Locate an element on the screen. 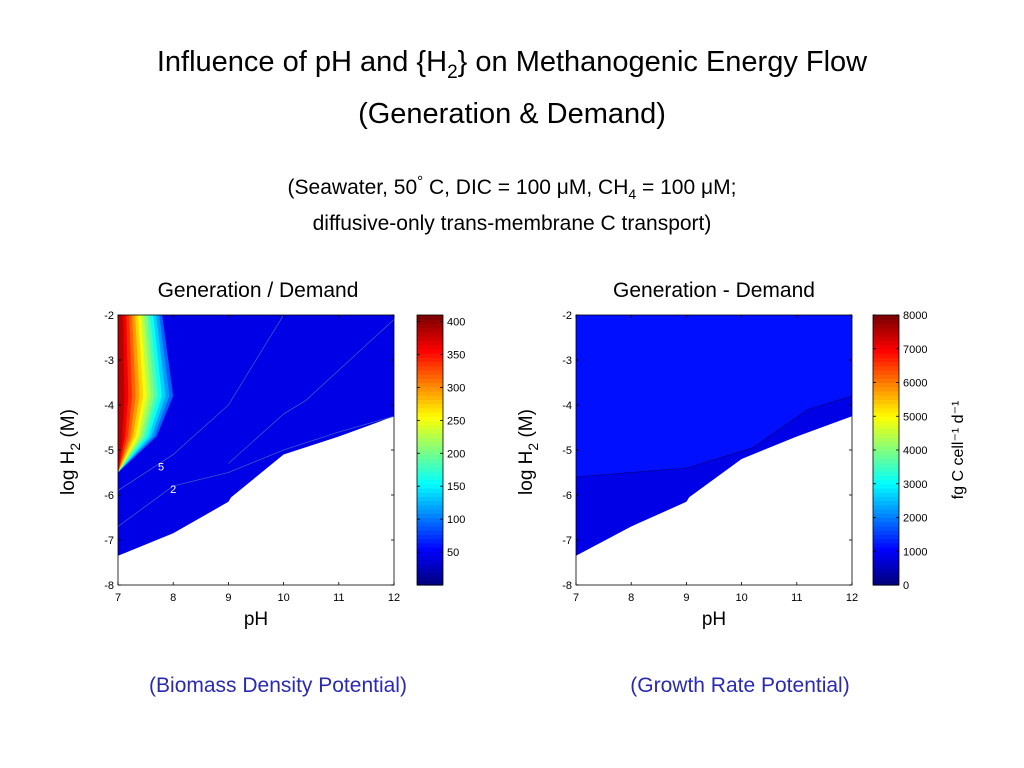 The width and height of the screenshot is (1024, 768). colorbar-tick-label: 0 is located at coordinates (906, 586).